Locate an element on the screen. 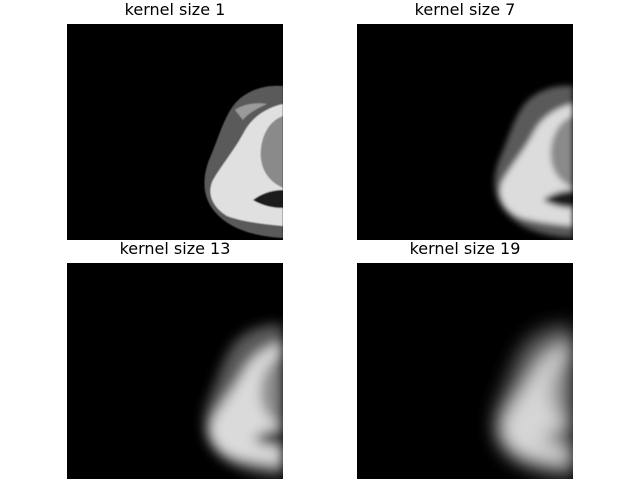 This screenshot has width=640, height=480. panel-title-kernel-1: kernel size 1 is located at coordinates (175, 9).